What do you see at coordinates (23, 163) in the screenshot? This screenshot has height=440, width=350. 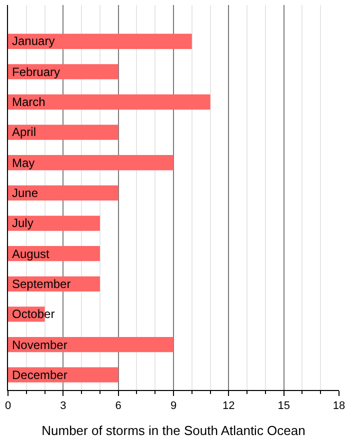 I see `y-tick-label: May` at bounding box center [23, 163].